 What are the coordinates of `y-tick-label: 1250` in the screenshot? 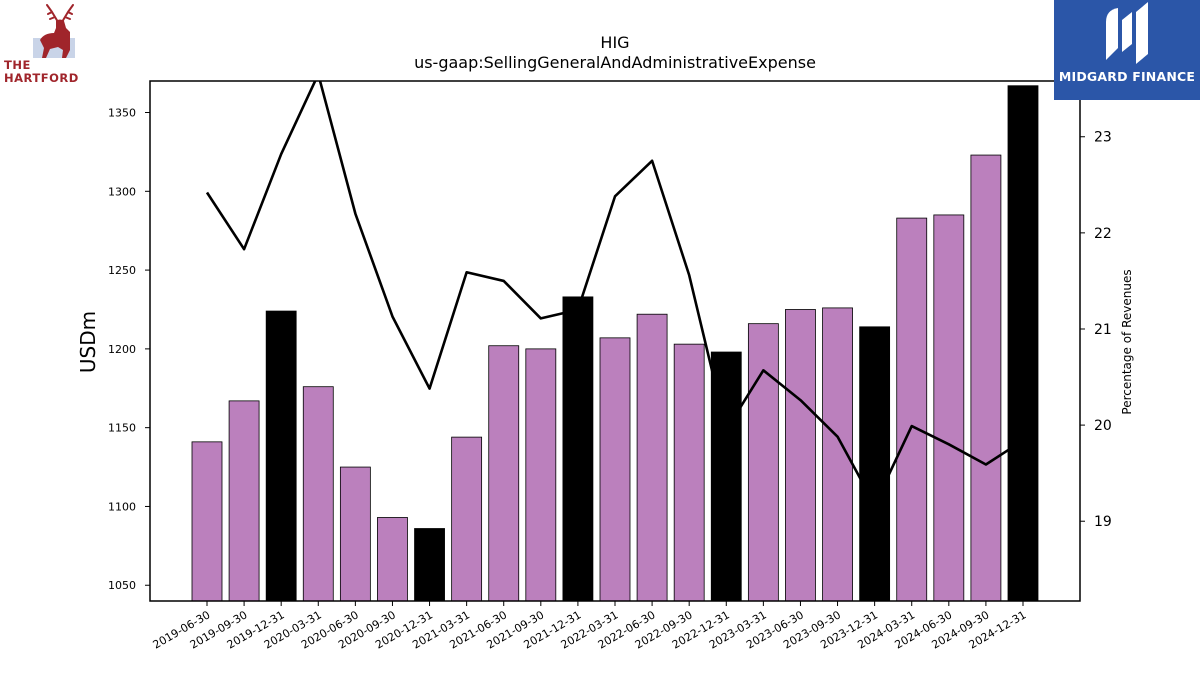 It's located at (122, 270).